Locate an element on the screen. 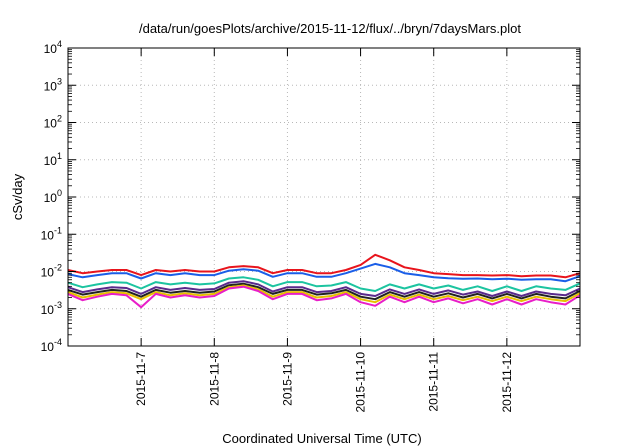 Image resolution: width=640 pixels, height=448 pixels. series-line-teal is located at coordinates (324, 284).